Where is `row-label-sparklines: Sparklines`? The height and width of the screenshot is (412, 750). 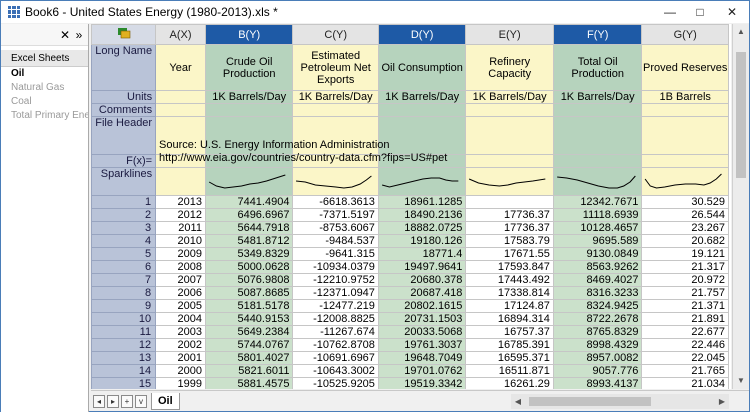
row-label-sparklines: Sparklines is located at coordinates (124, 181).